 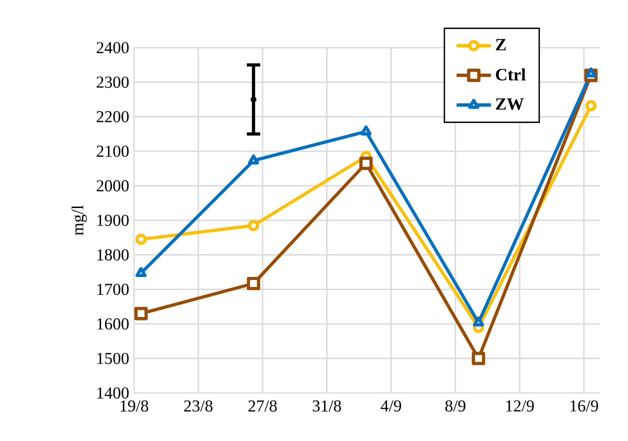 What do you see at coordinates (113, 290) in the screenshot?
I see `y-tick-label: 1700` at bounding box center [113, 290].